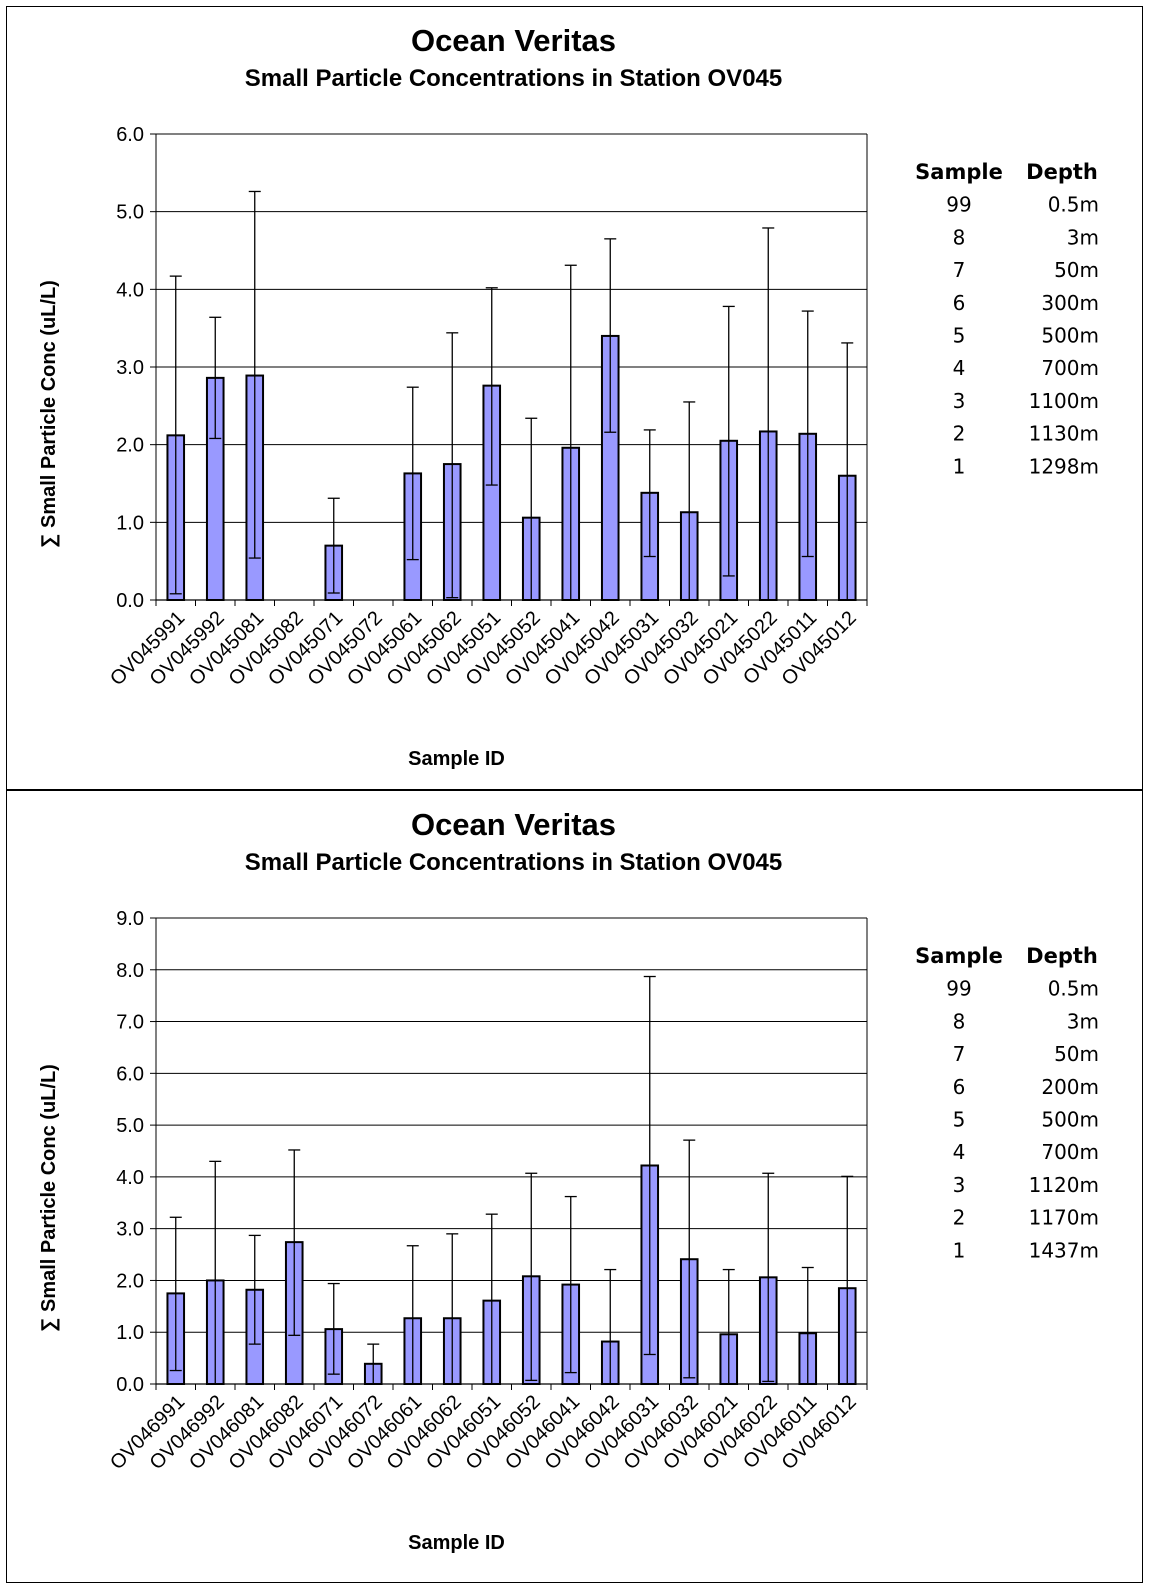 This screenshot has width=1151, height=1585. What do you see at coordinates (1064, 1250) in the screenshot?
I see `table-cell-depth: 1437m` at bounding box center [1064, 1250].